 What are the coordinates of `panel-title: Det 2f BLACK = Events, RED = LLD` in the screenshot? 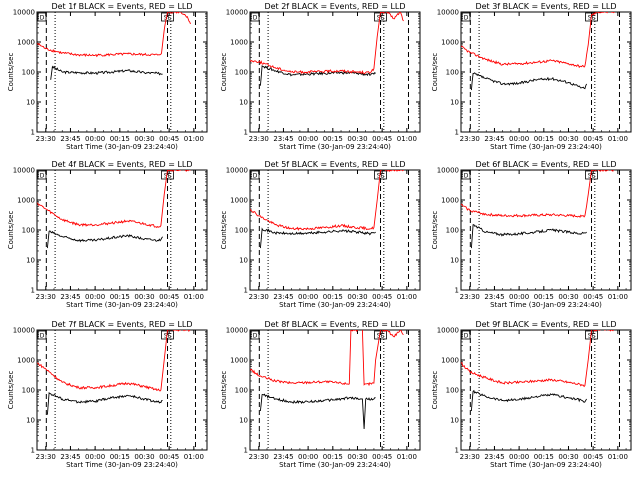 It's located at (334, 6).